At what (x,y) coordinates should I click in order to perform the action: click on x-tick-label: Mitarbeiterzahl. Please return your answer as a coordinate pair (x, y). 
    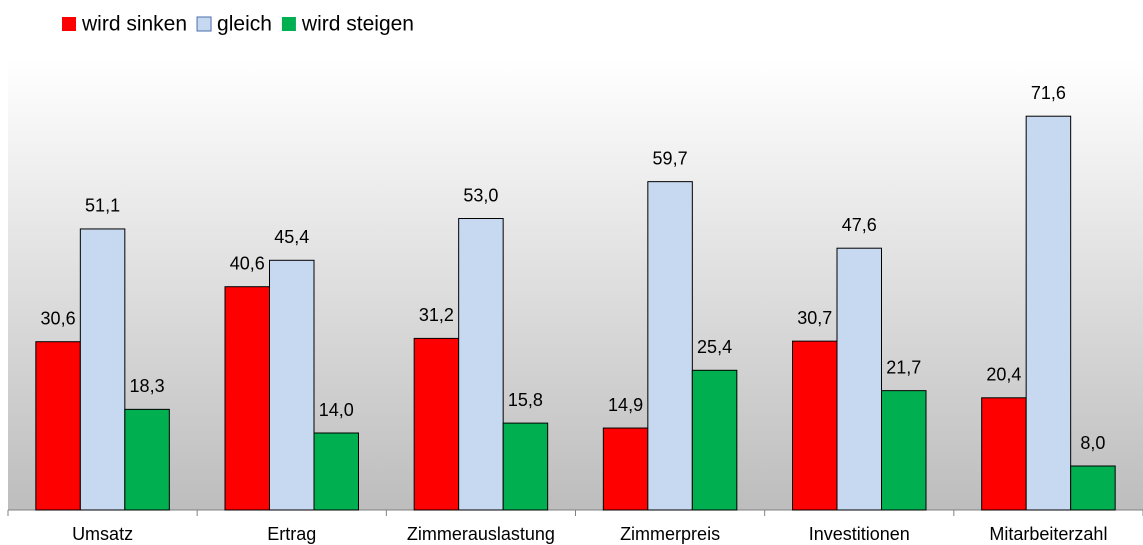
    Looking at the image, I should click on (1048, 534).